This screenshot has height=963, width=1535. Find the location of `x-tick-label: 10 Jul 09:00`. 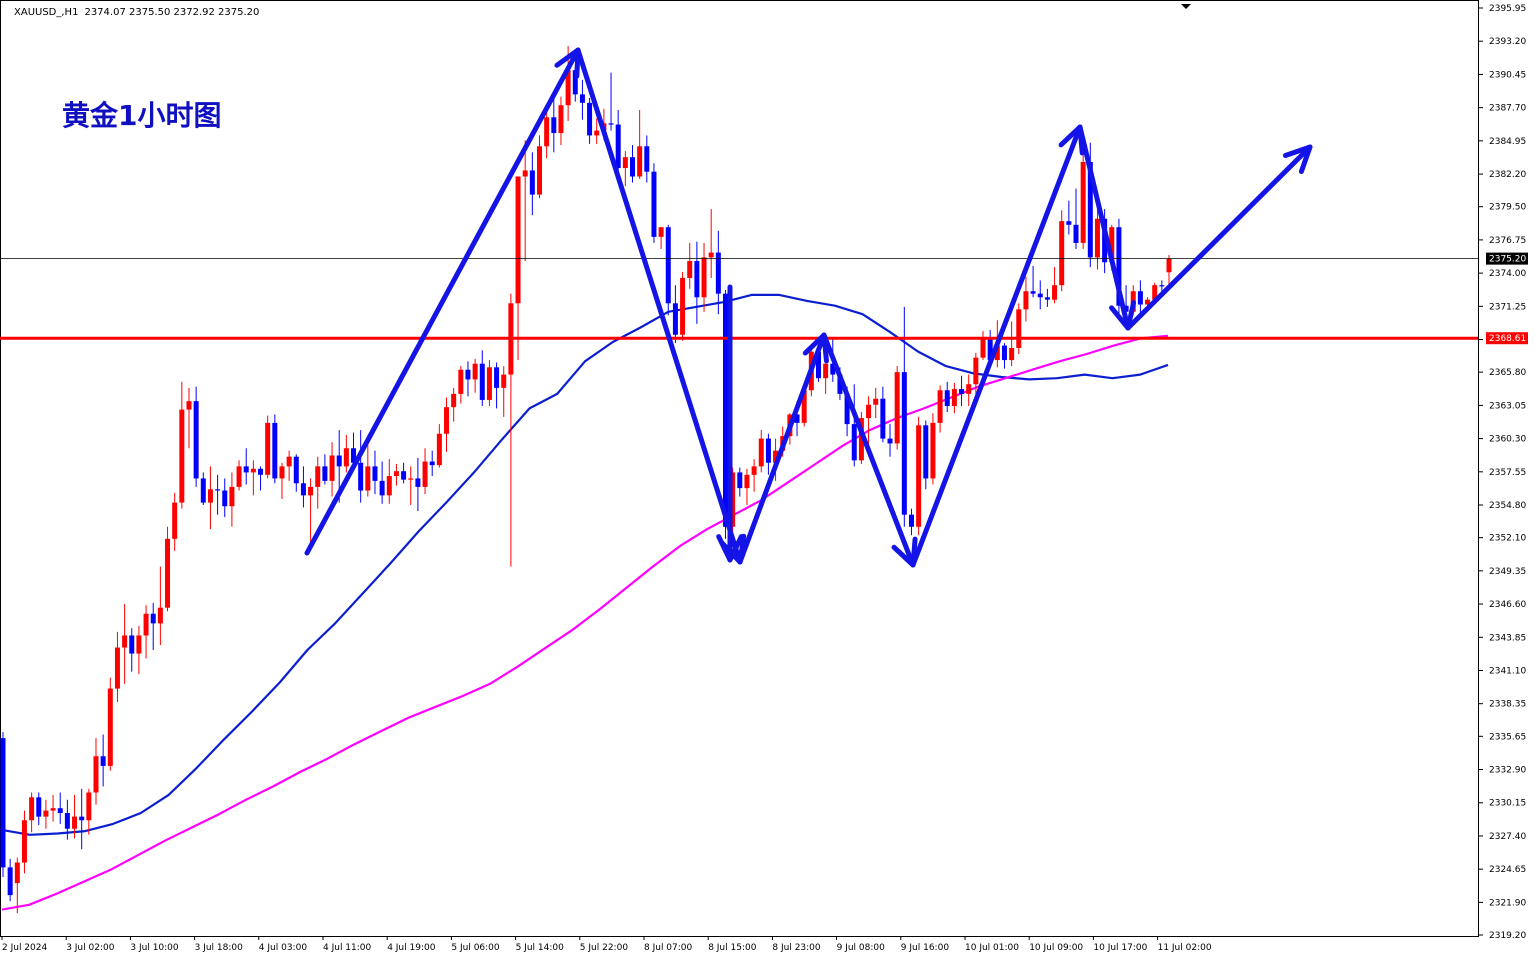

x-tick-label: 10 Jul 09:00 is located at coordinates (1056, 948).